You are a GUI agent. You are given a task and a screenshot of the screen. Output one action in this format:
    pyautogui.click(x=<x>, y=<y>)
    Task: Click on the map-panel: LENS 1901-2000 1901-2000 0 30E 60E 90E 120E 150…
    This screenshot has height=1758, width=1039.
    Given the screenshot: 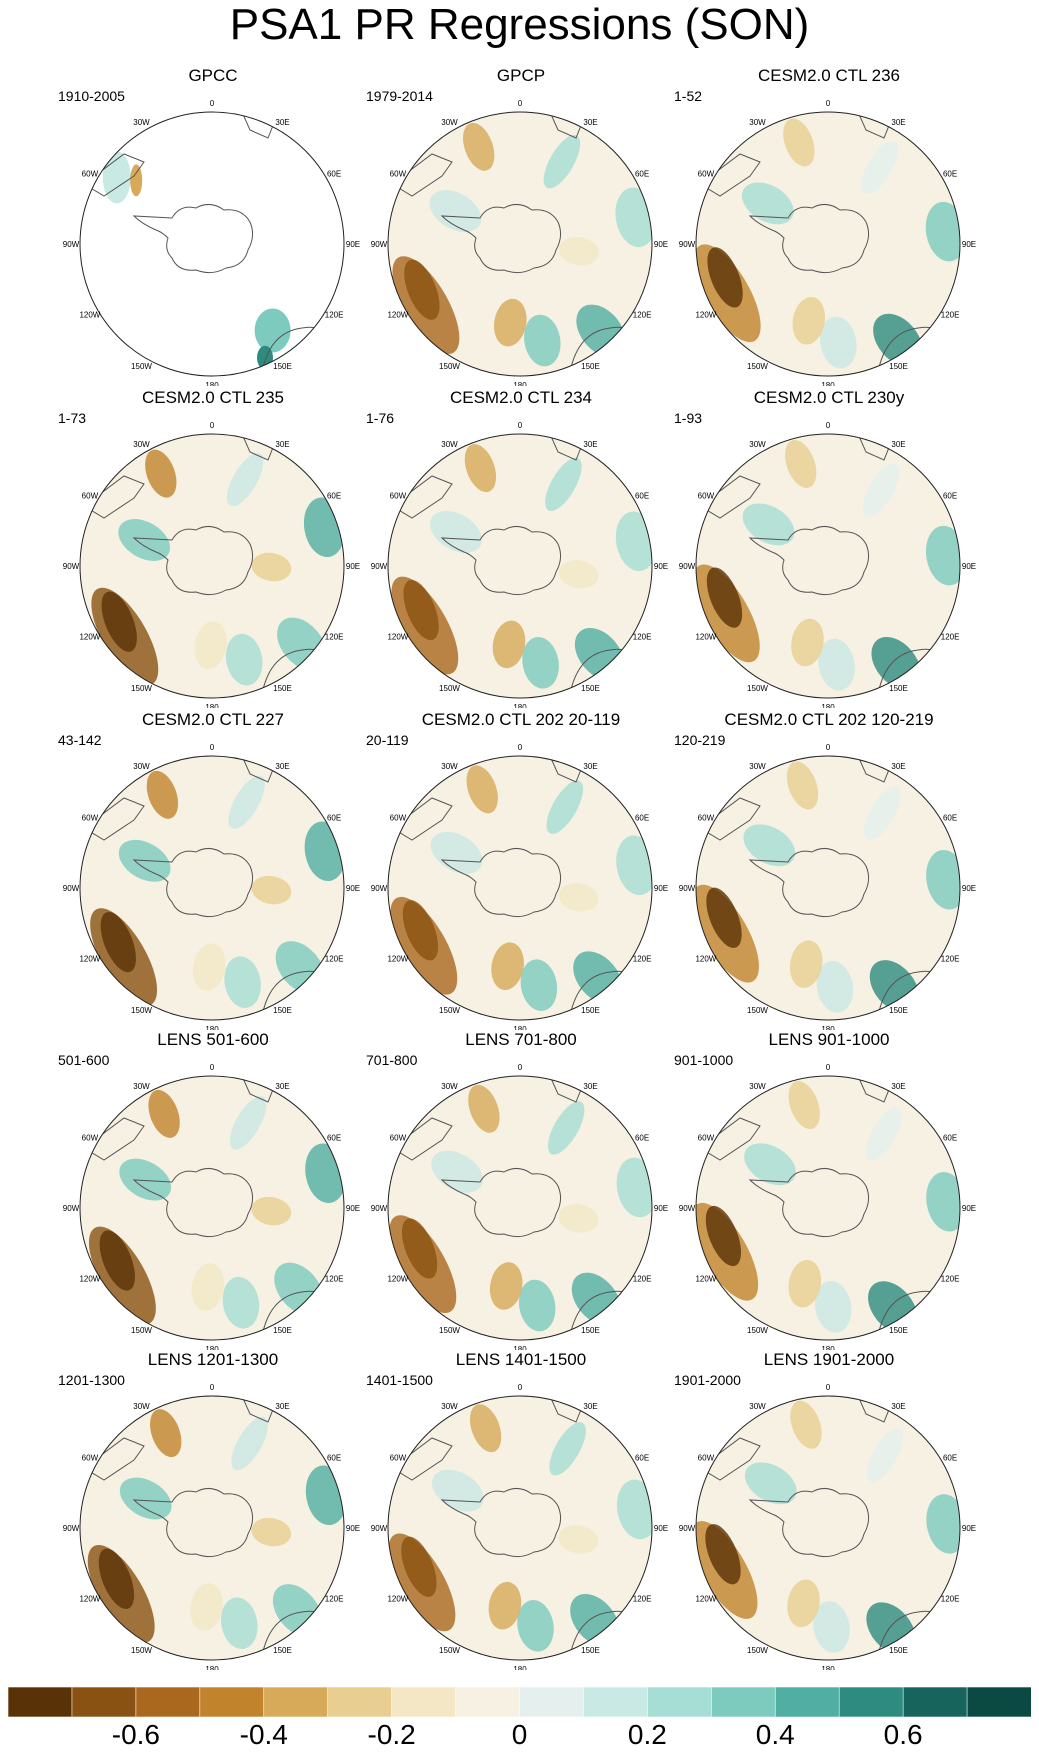 What is the action you would take?
    pyautogui.click(x=829, y=1510)
    